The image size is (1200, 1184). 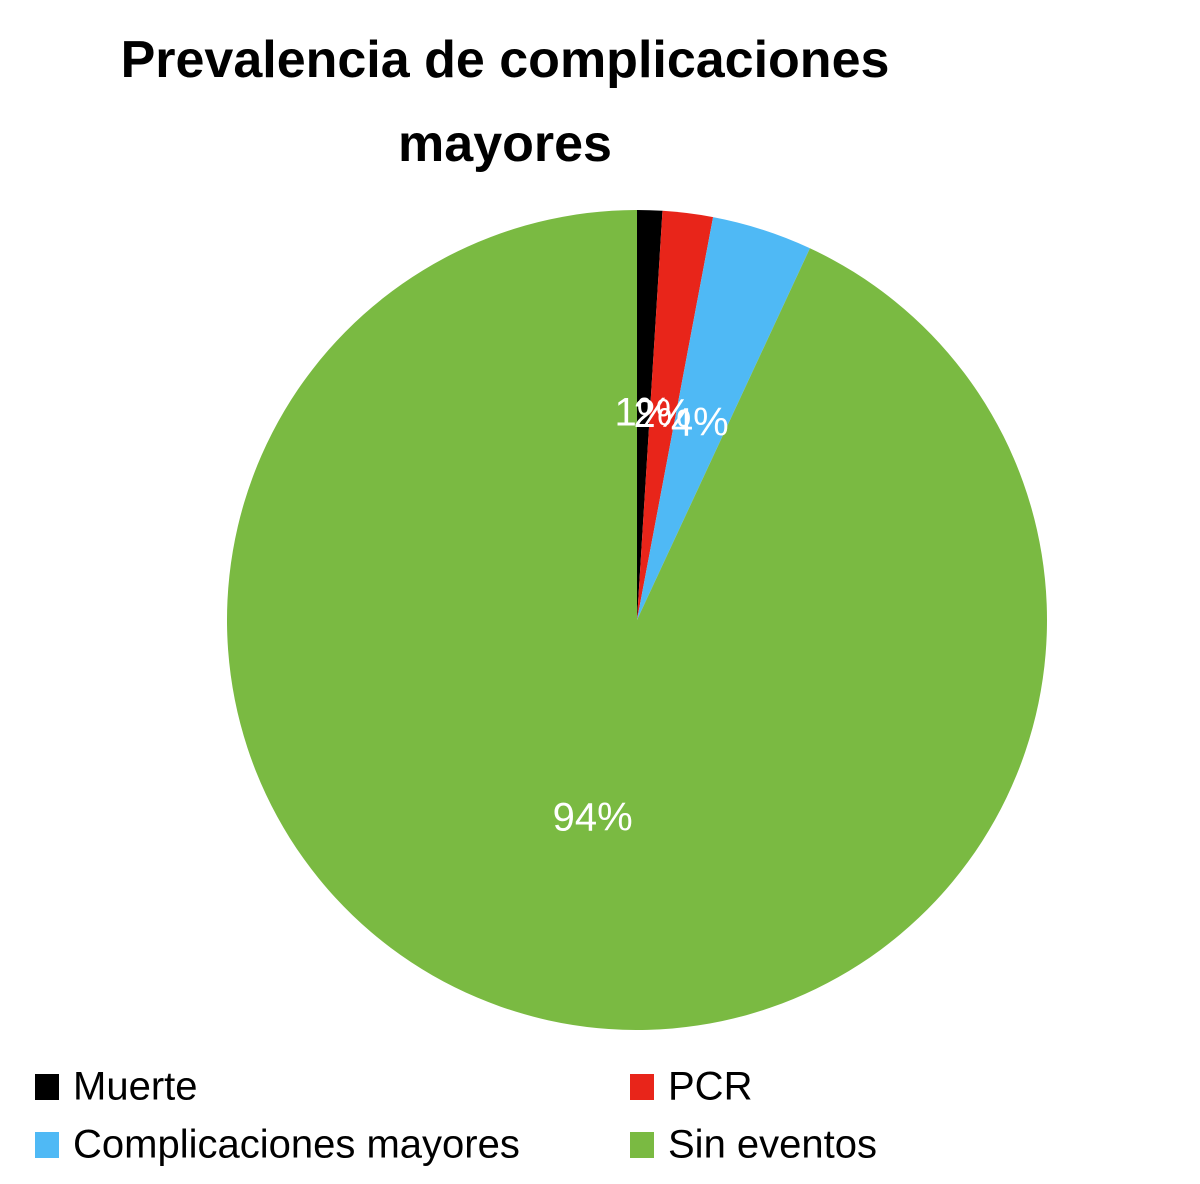 I want to click on legend-label: Sin eventos, so click(x=772, y=1145).